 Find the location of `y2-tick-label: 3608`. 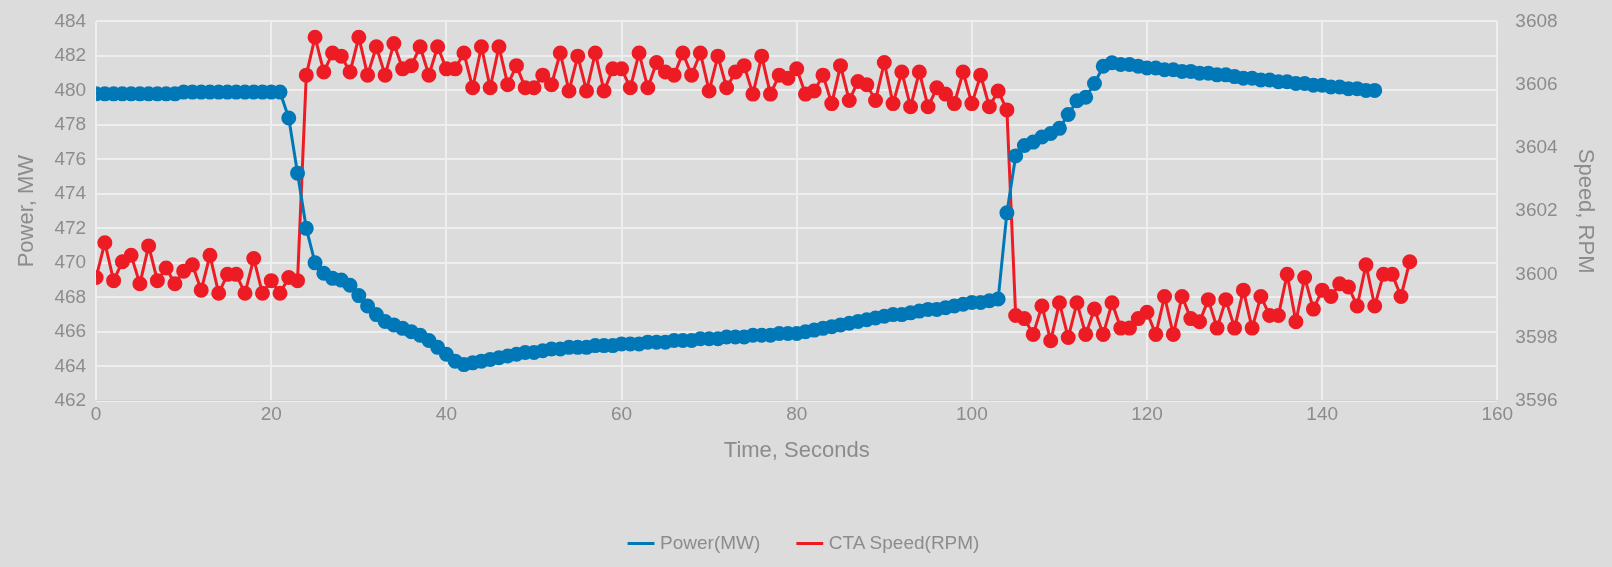

y2-tick-label: 3608 is located at coordinates (1536, 20).